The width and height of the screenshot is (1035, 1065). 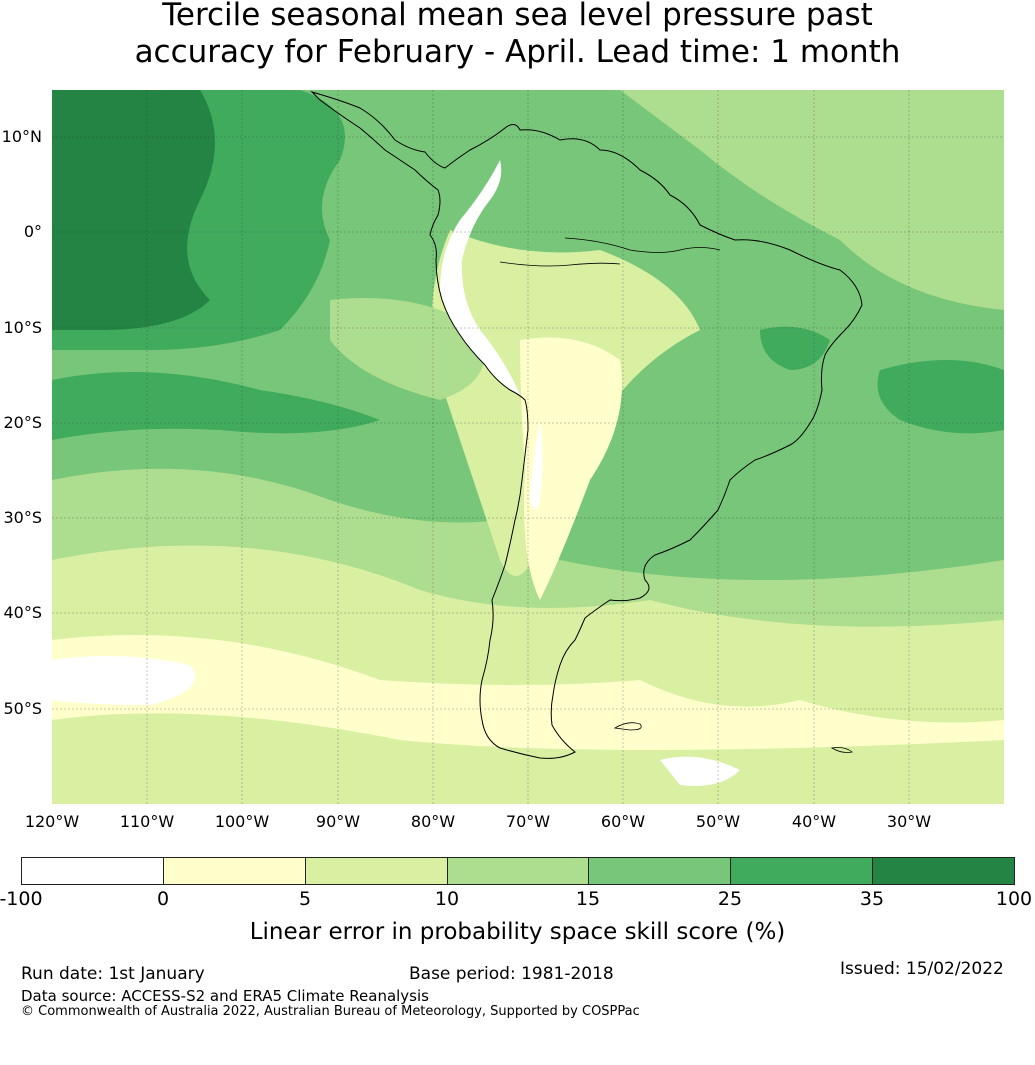 I want to click on colorbar-tick: 5, so click(x=305, y=899).